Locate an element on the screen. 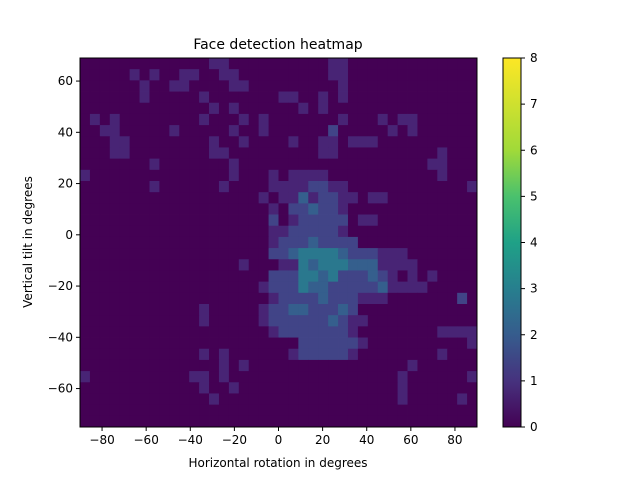 The image size is (640, 480). x-tick-label: −20 is located at coordinates (234, 440).